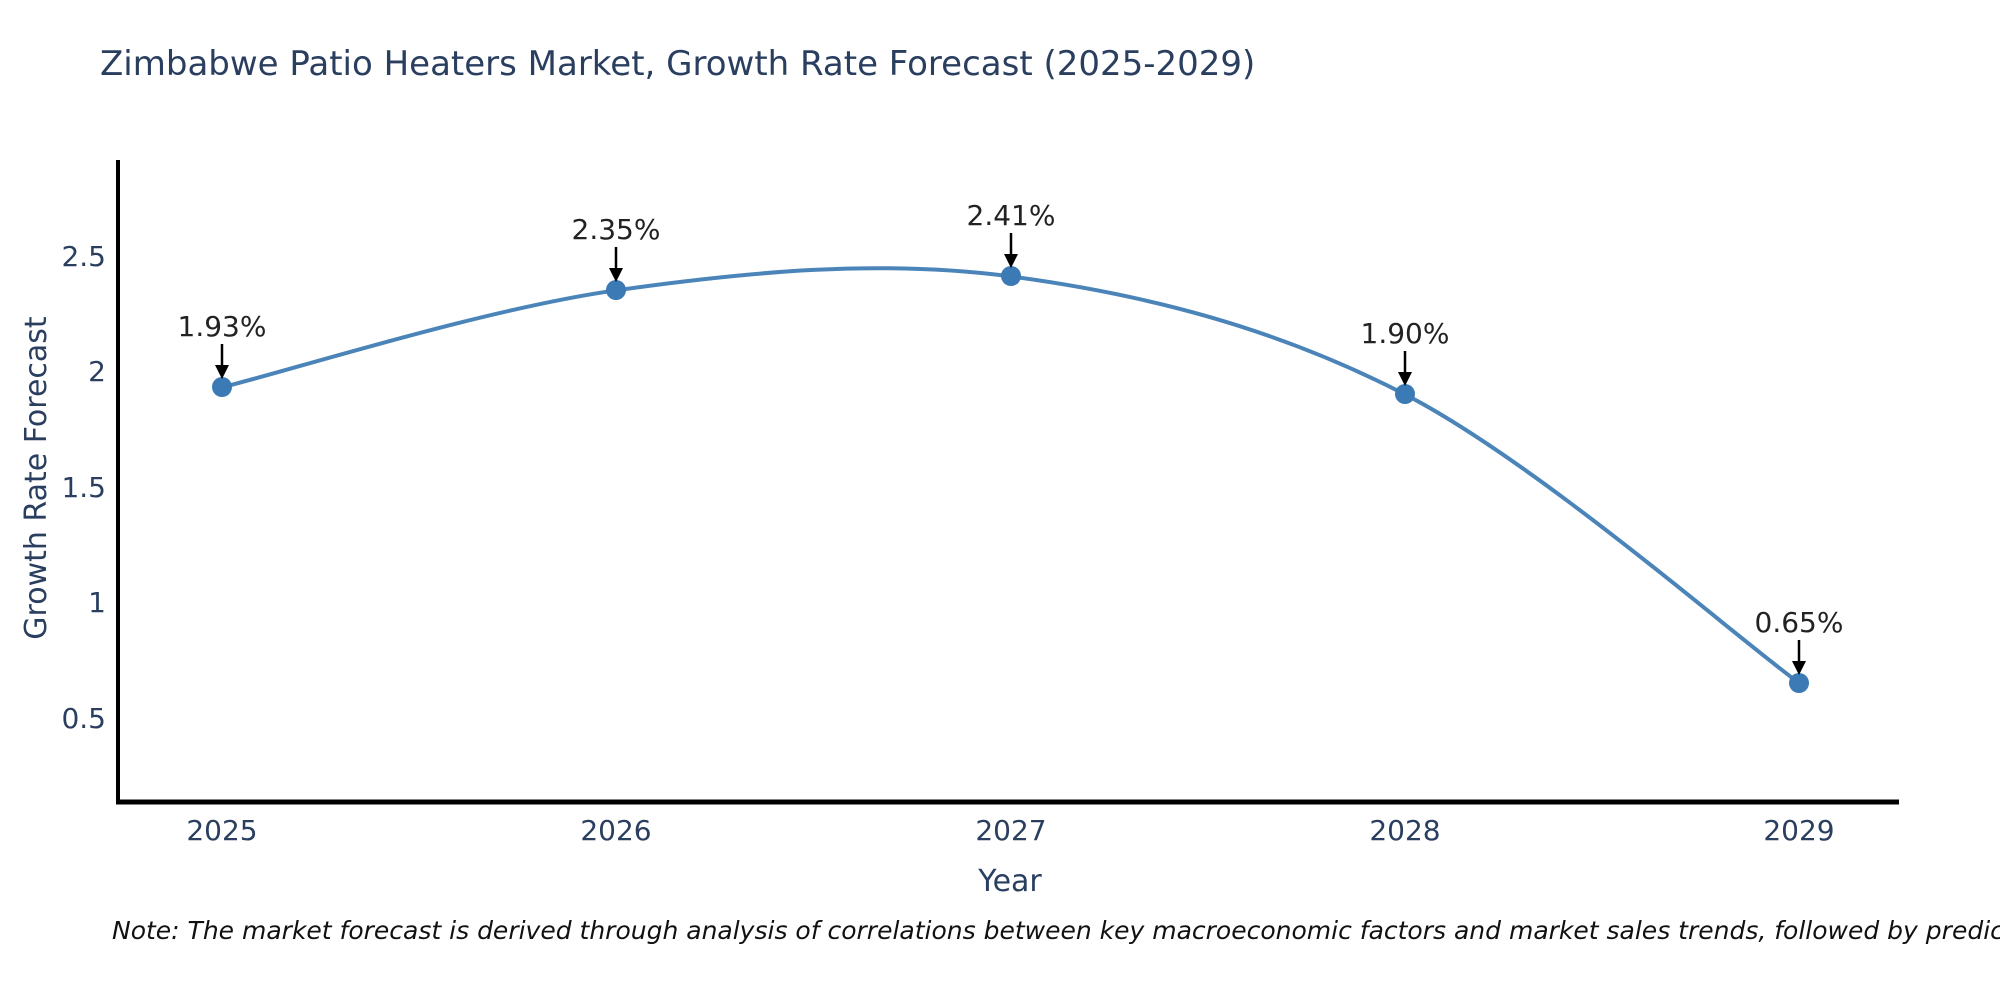 The width and height of the screenshot is (2000, 1000). Describe the element at coordinates (1799, 683) in the screenshot. I see `data-point-2029` at that location.